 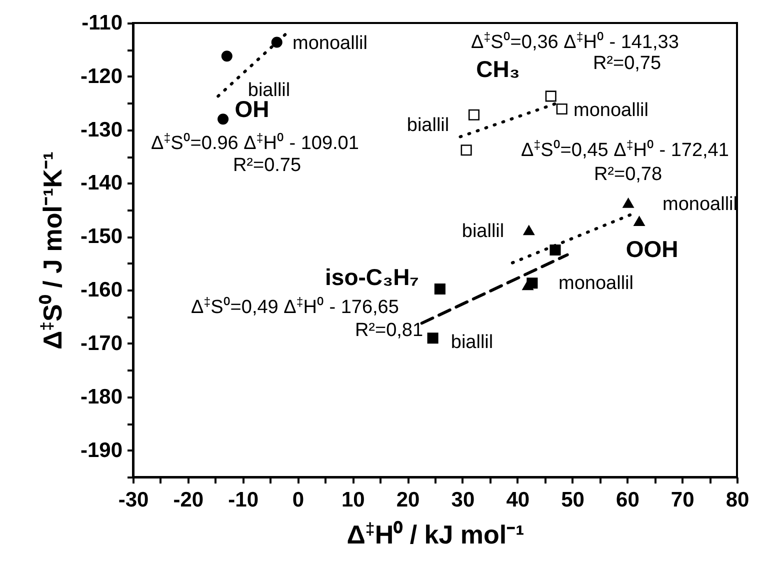 What do you see at coordinates (101, 343) in the screenshot?
I see `y-tick-label: -170` at bounding box center [101, 343].